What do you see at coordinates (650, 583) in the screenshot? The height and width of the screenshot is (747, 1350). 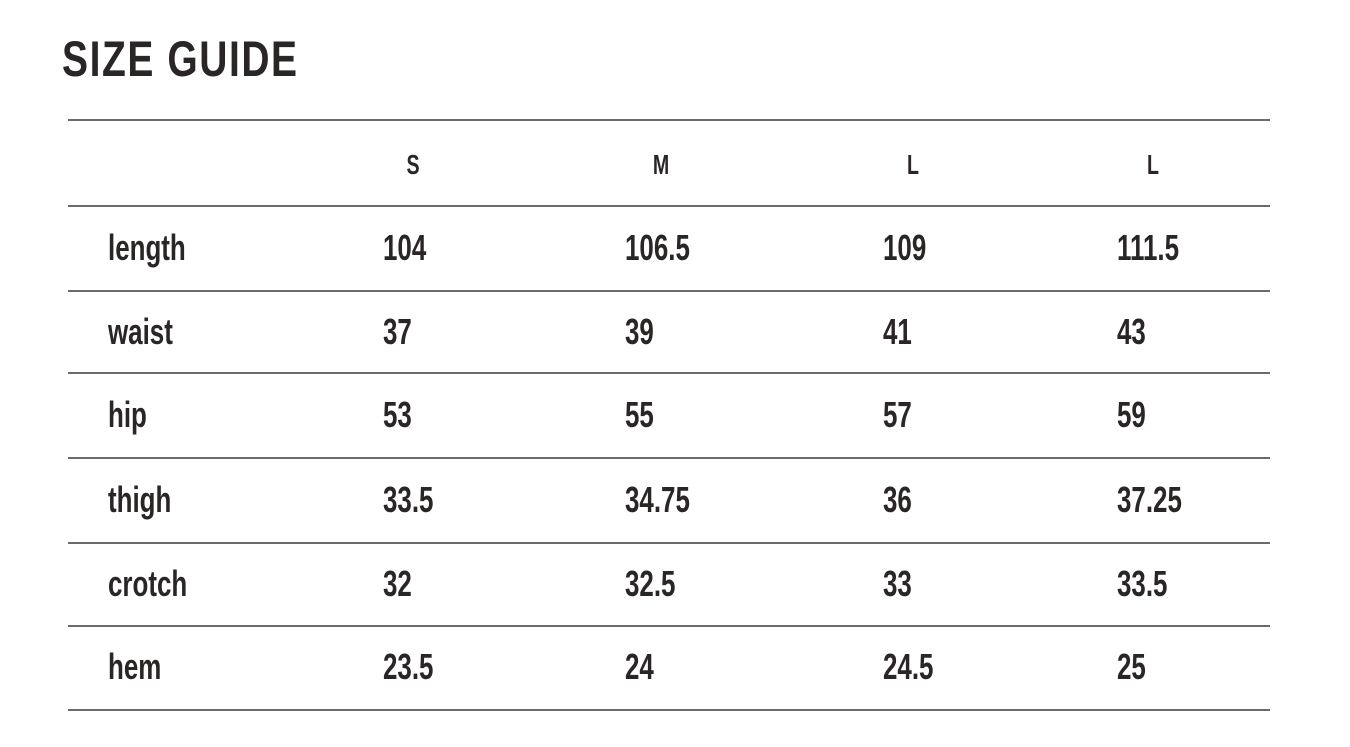 I see `table-cell: 32.5` at bounding box center [650, 583].